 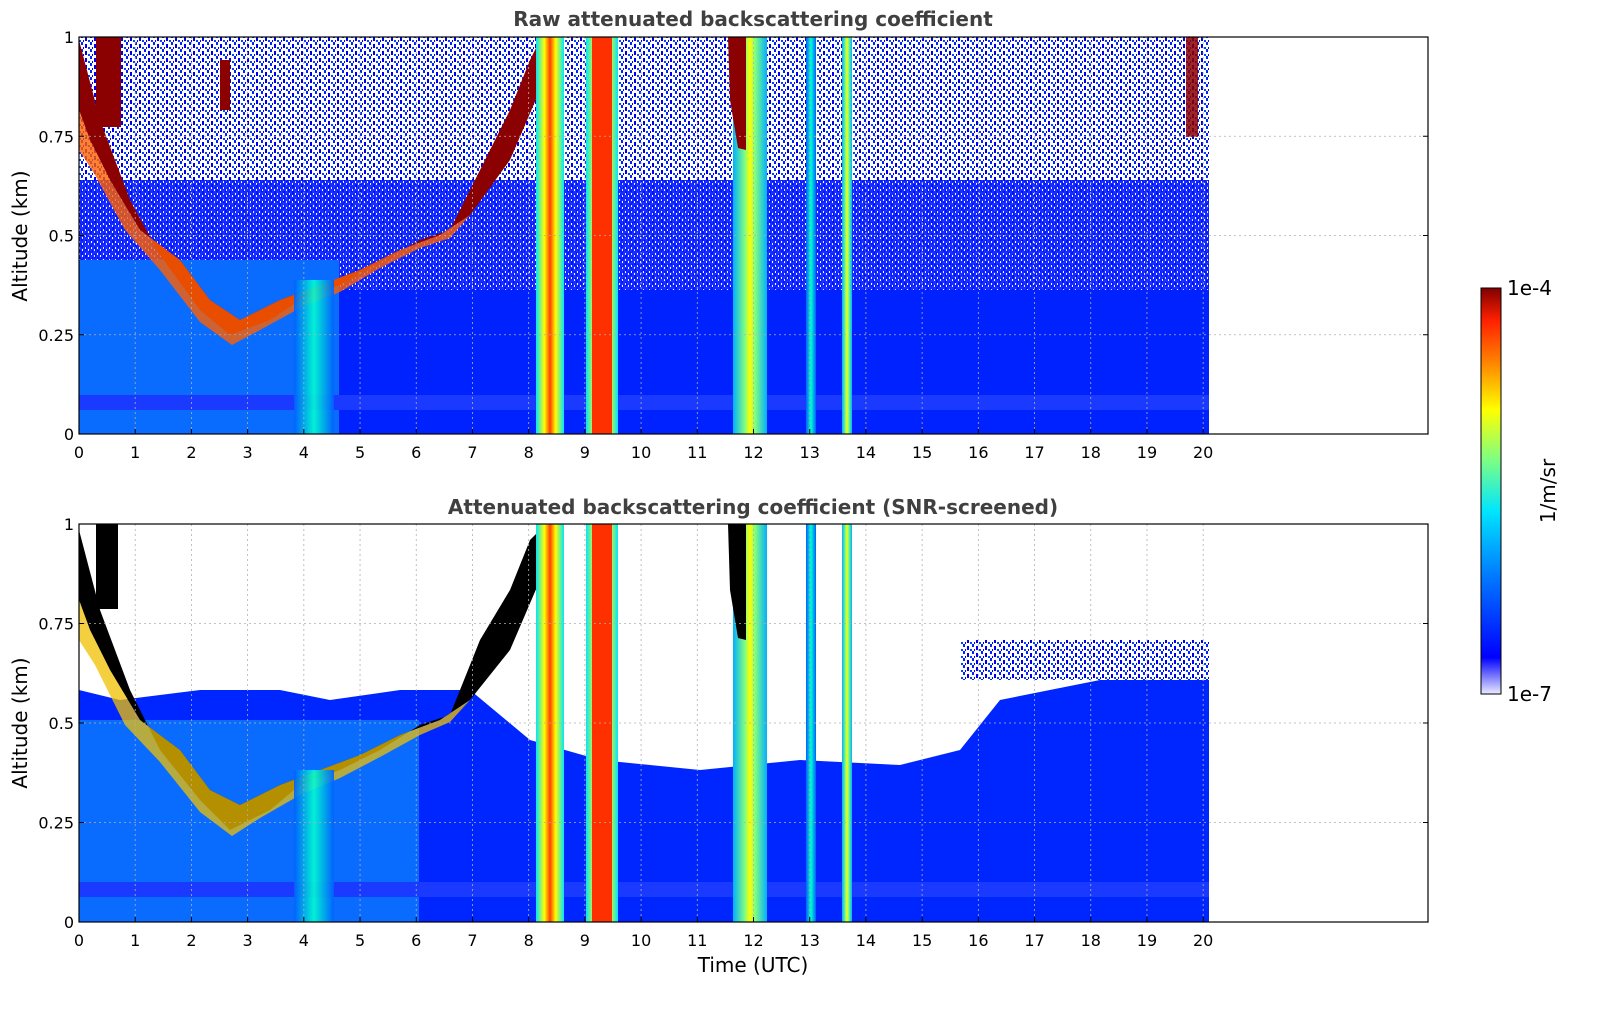 I want to click on p2-band-9h-core, so click(x=602, y=723).